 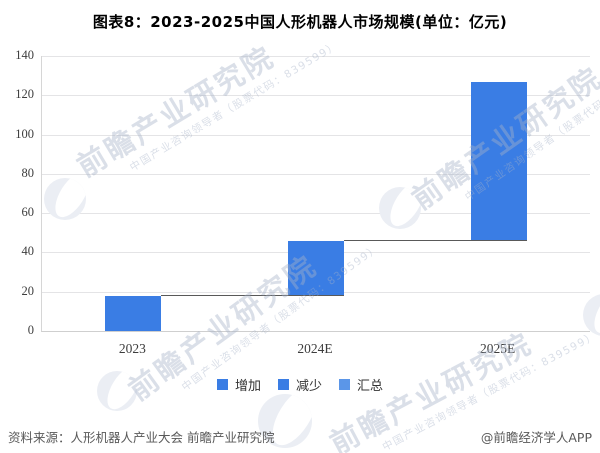 What do you see at coordinates (132, 348) in the screenshot?
I see `x-tick-label-2023: 2023` at bounding box center [132, 348].